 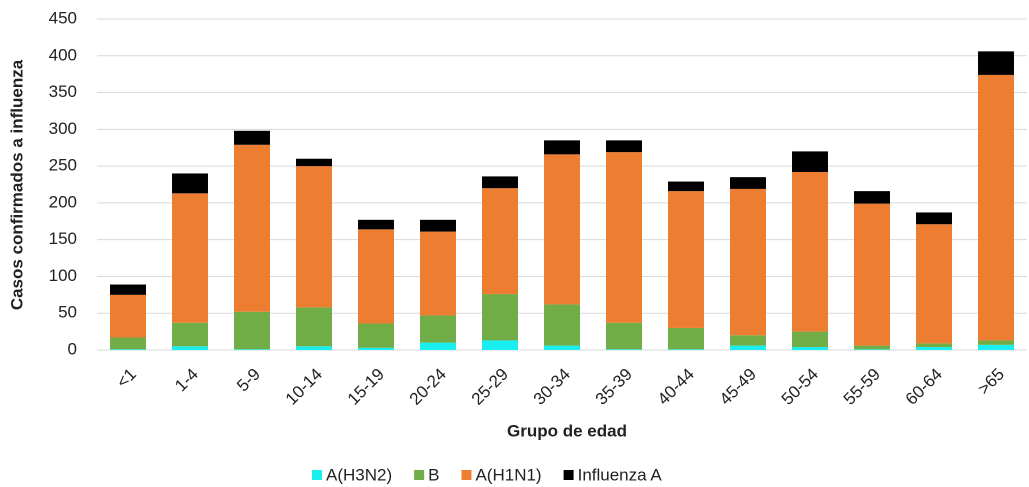 What do you see at coordinates (63, 165) in the screenshot?
I see `y-tick-label: 250` at bounding box center [63, 165].